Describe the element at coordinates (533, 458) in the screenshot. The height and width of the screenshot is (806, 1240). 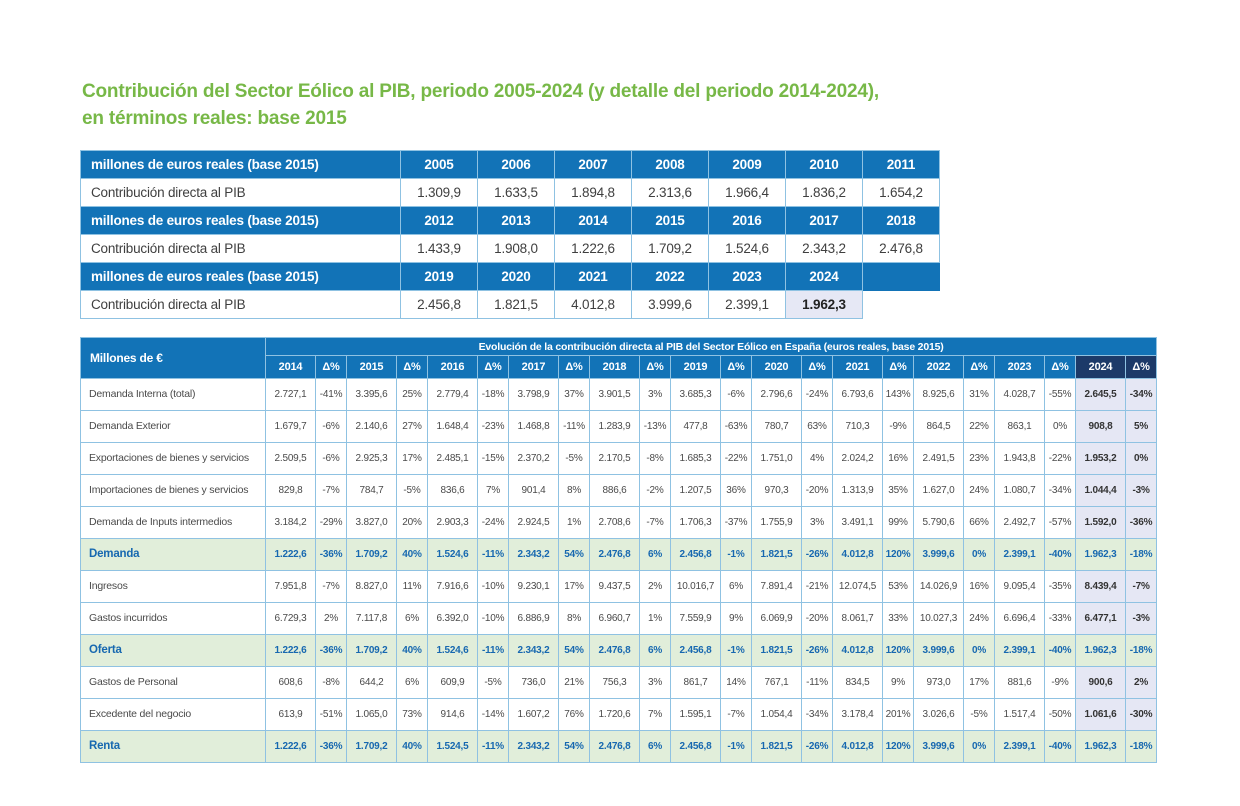
I see `value-cell: 2.370,2` at that location.